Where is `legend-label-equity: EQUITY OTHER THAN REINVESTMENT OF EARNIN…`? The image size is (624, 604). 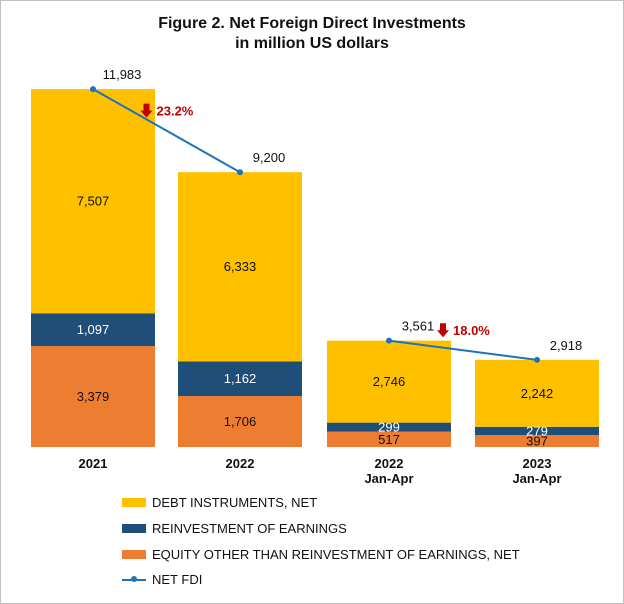
legend-label-equity: EQUITY OTHER THAN REINVESTMENT OF EARNIN… is located at coordinates (336, 554).